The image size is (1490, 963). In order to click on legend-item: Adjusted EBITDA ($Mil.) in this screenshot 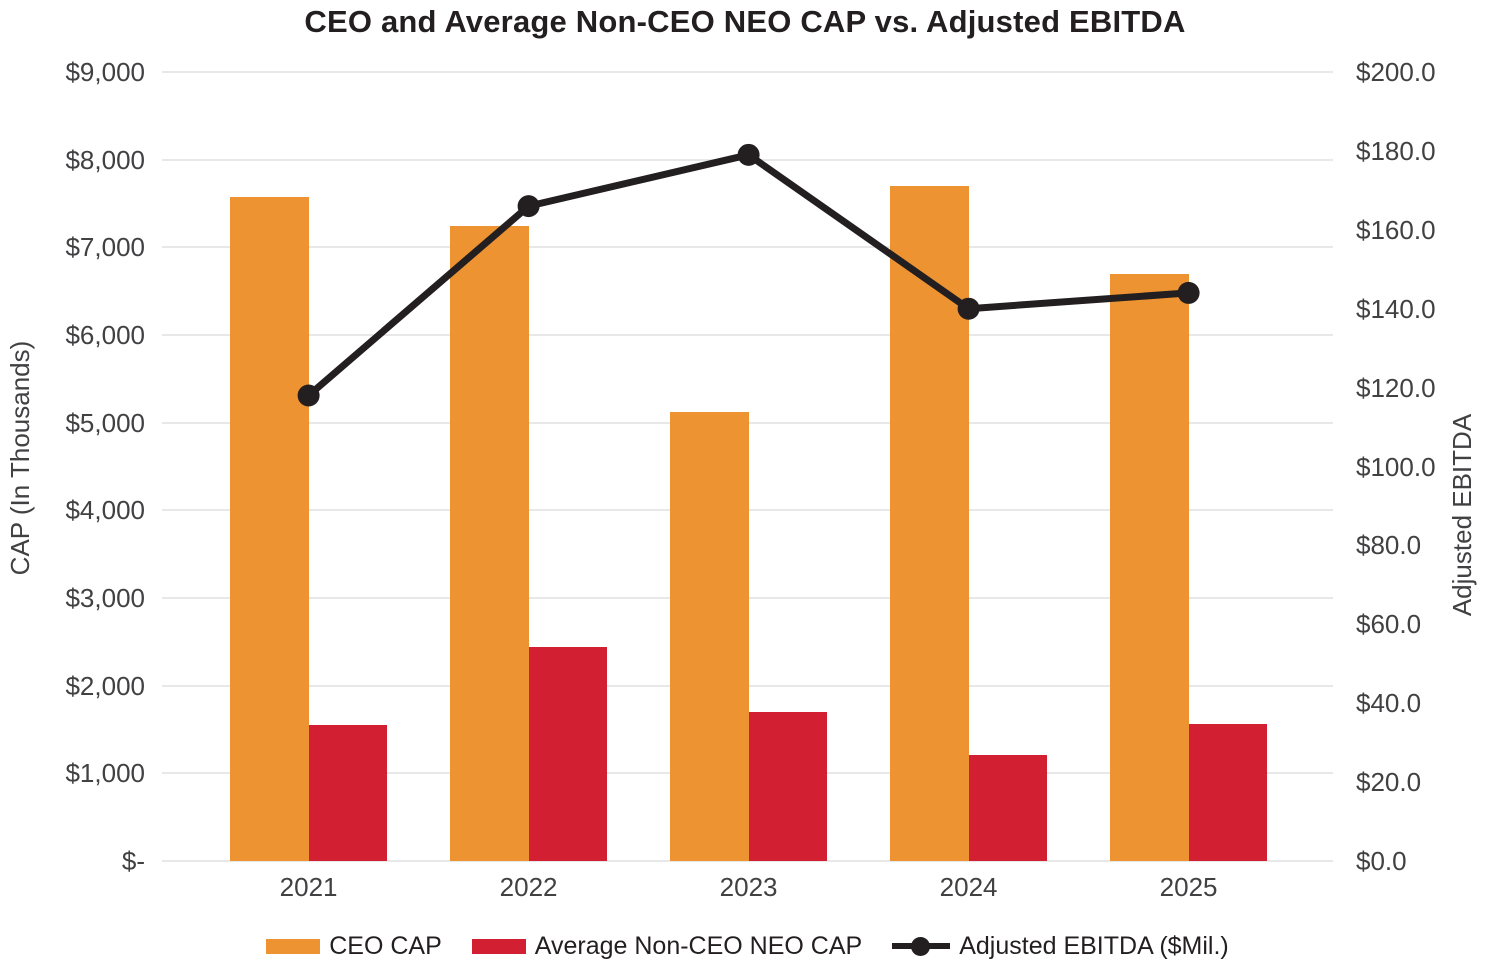, I will do `click(1060, 946)`.